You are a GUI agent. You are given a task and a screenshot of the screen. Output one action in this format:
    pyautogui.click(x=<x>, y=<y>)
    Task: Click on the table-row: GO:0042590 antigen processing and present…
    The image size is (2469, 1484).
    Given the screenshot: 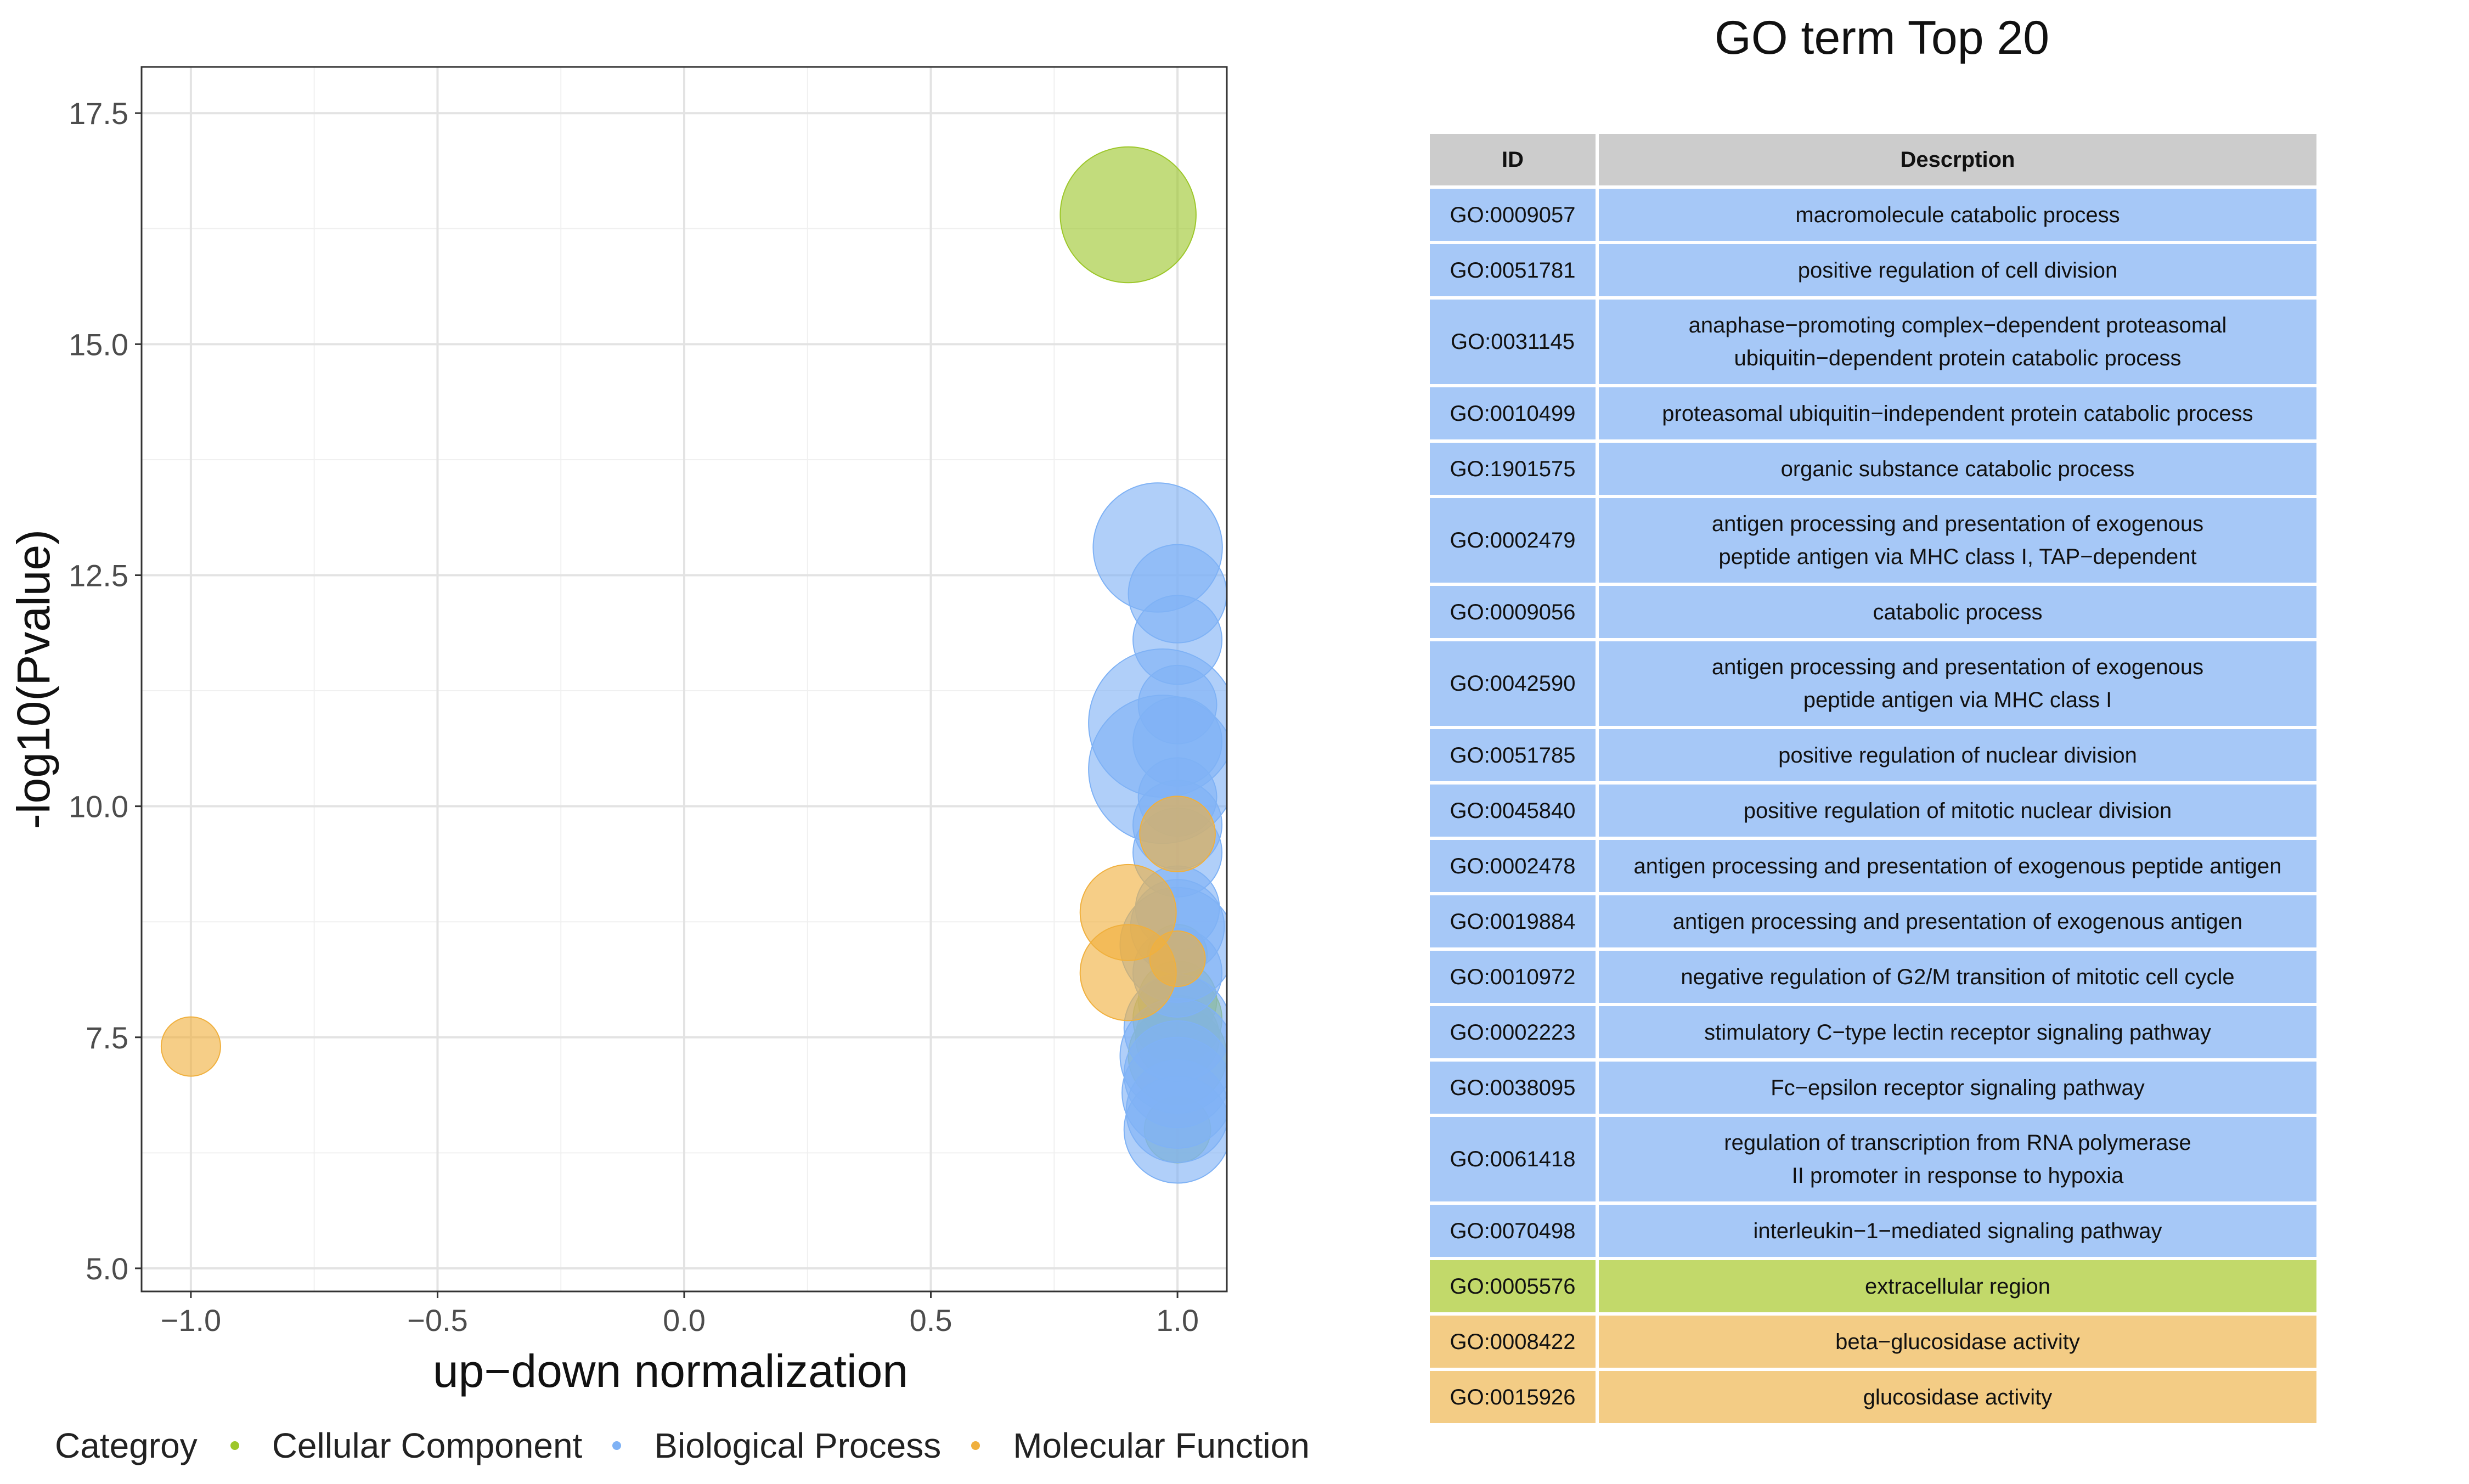 What is the action you would take?
    pyautogui.click(x=1873, y=683)
    